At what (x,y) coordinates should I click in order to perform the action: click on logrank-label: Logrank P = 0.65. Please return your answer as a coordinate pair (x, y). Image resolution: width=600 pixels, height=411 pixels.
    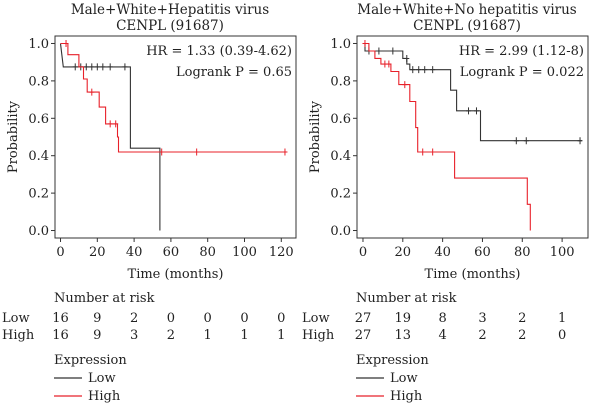
    Looking at the image, I should click on (234, 72).